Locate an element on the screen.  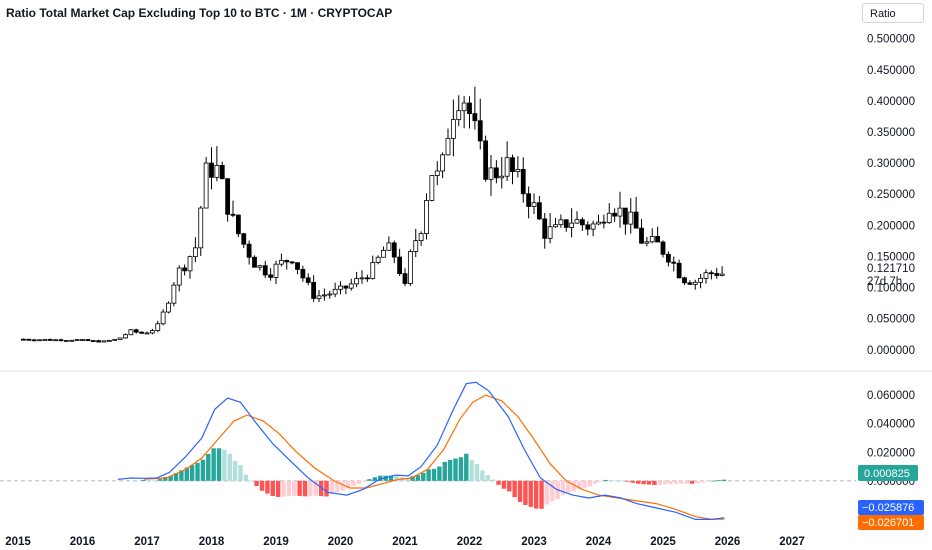
price-tick-label: 0.350000 is located at coordinates (891, 133).